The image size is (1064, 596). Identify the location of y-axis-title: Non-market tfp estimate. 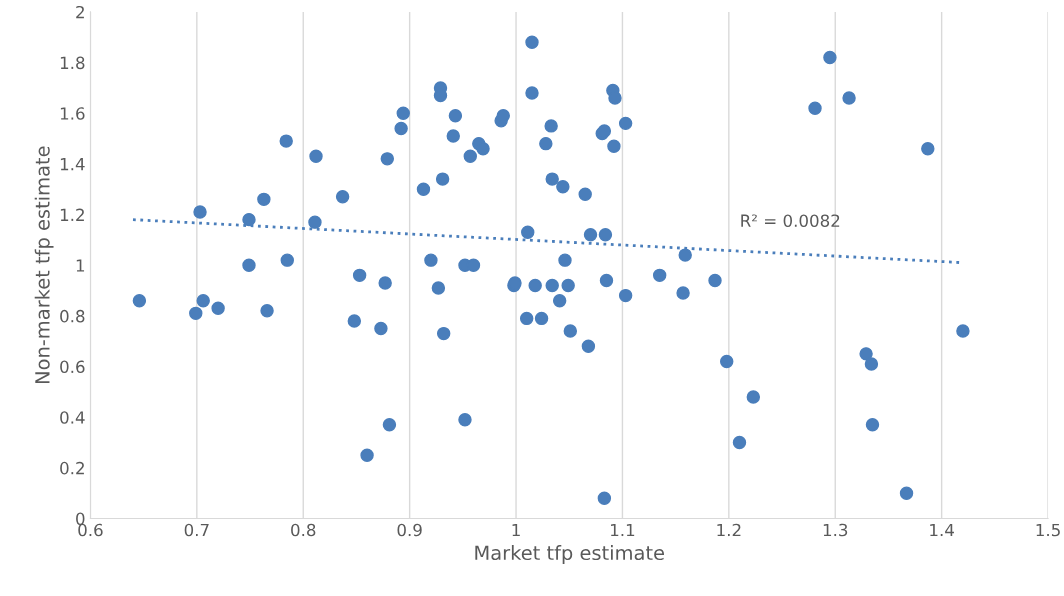
(44, 265).